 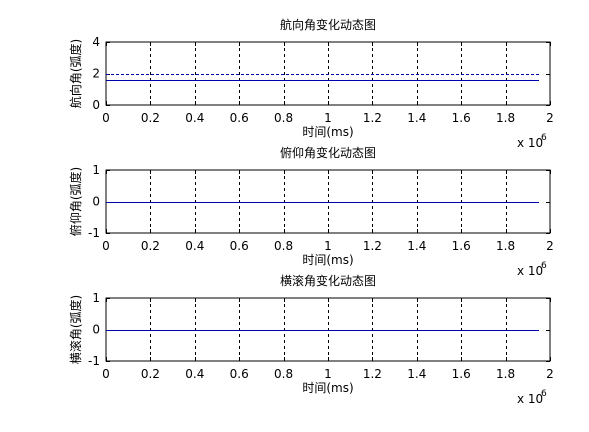 I want to click on y-tick-label-2-2: 1, so click(x=96, y=170).